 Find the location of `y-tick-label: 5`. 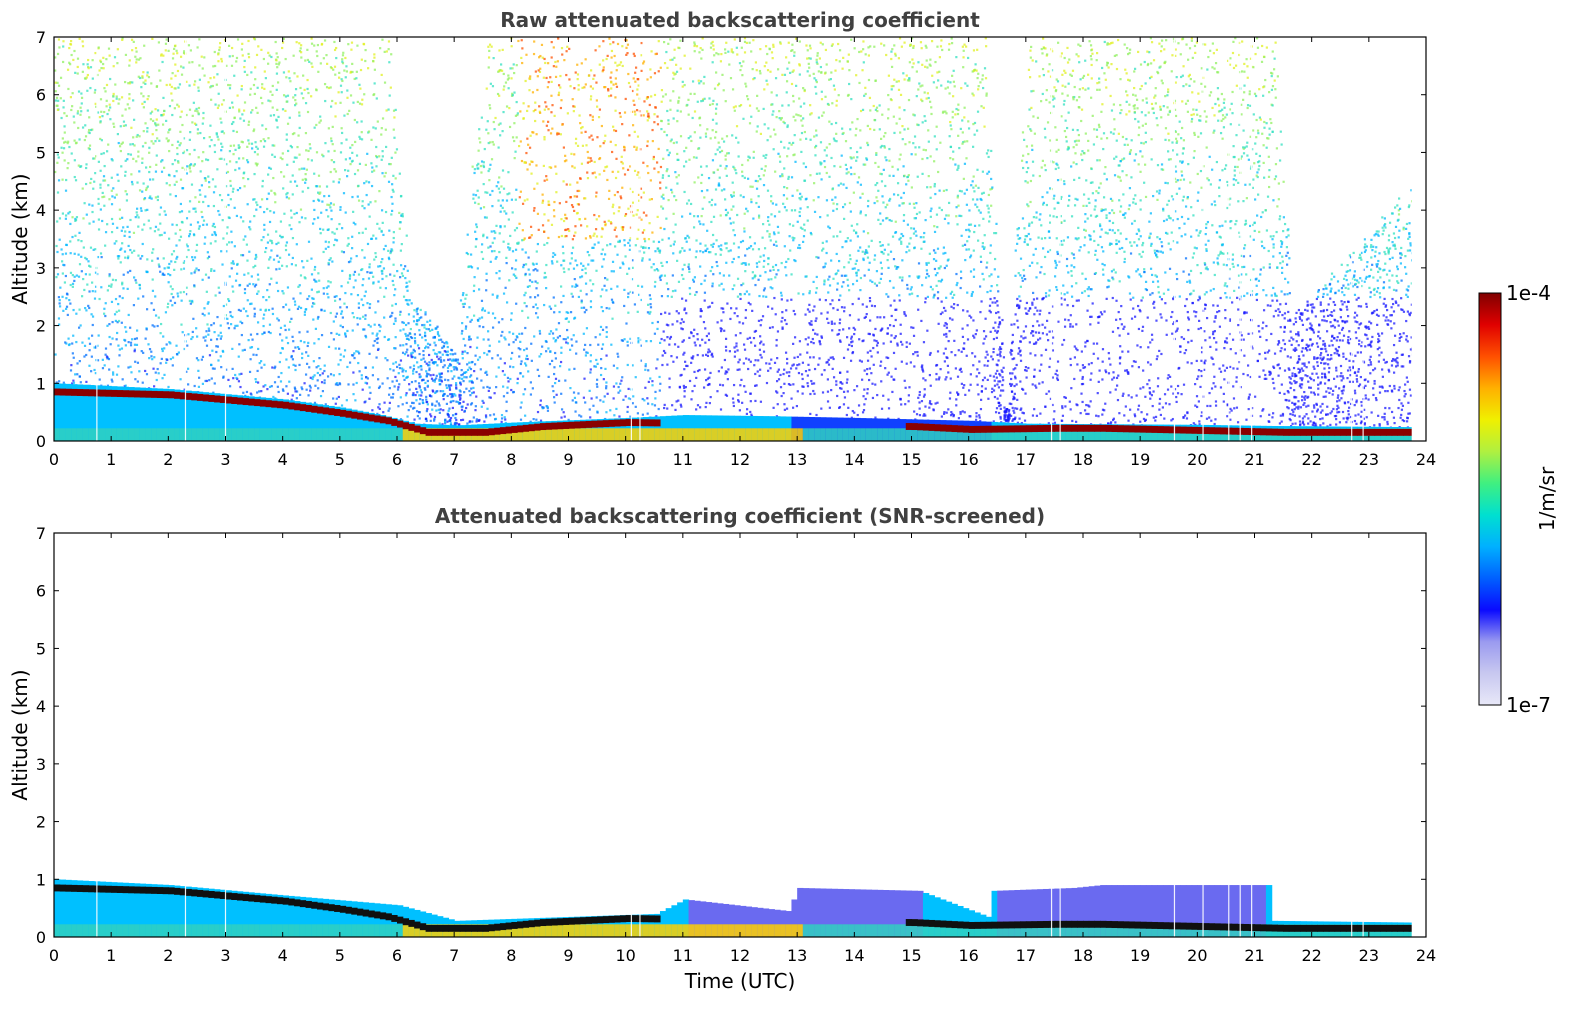

y-tick-label: 5 is located at coordinates (41, 152).